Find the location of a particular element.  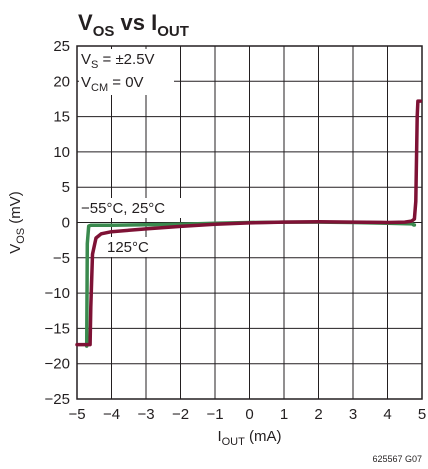

y-tick-label: 0 is located at coordinates (66, 223).